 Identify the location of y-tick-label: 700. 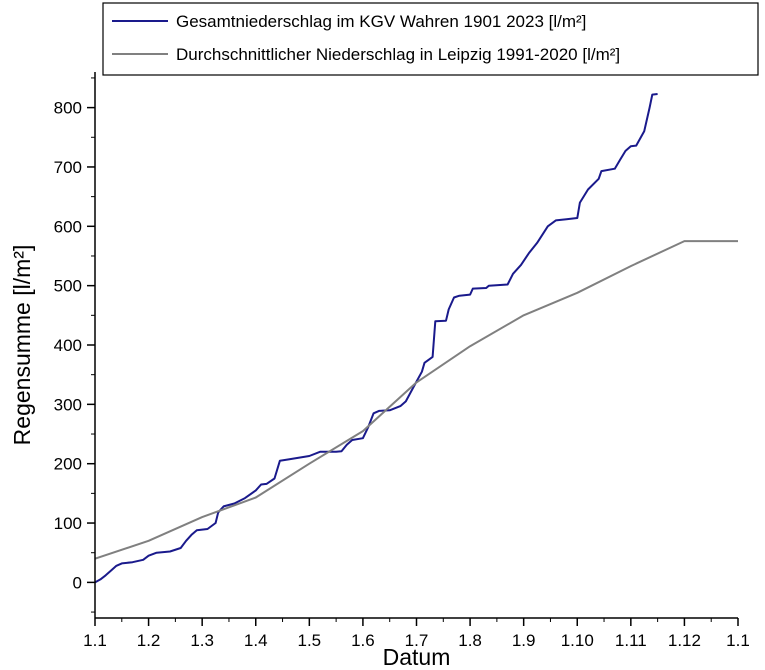
(68, 167).